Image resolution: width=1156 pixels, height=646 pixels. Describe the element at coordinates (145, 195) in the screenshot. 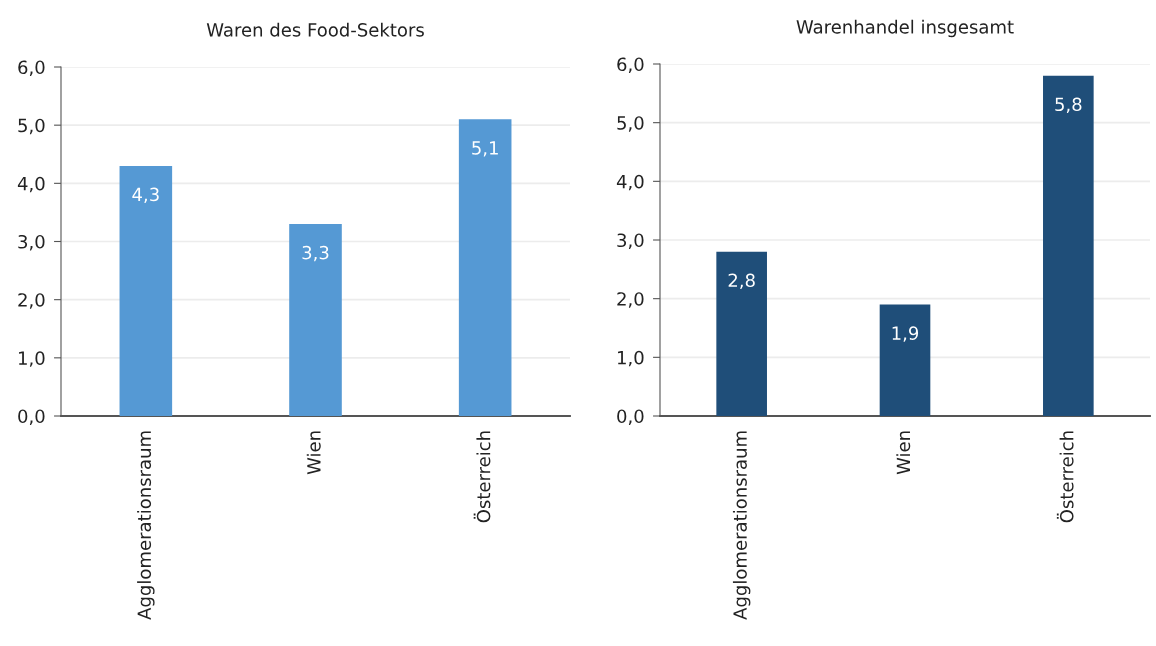

I see `data-label: 4,3` at that location.